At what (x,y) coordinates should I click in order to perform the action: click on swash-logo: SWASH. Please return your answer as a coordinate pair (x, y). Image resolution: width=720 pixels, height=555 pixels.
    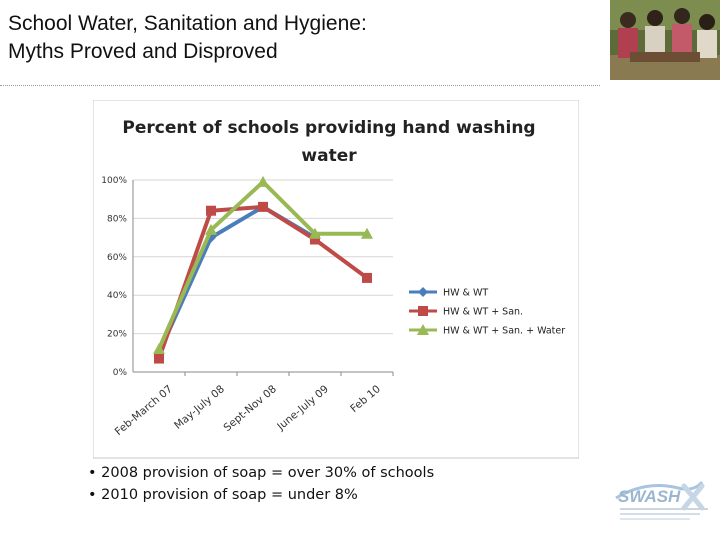
    Looking at the image, I should click on (661, 500).